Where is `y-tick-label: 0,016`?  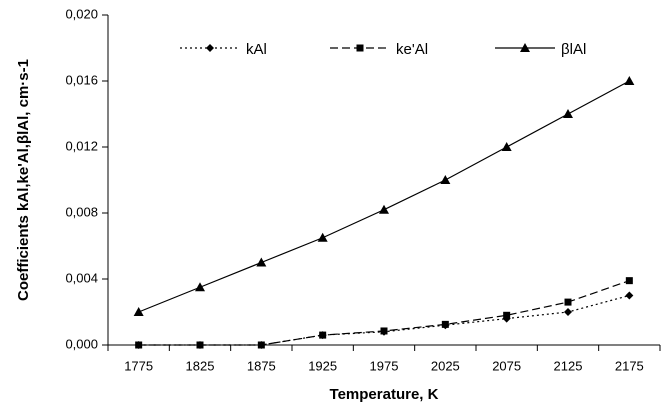
y-tick-label: 0,016 is located at coordinates (81, 79).